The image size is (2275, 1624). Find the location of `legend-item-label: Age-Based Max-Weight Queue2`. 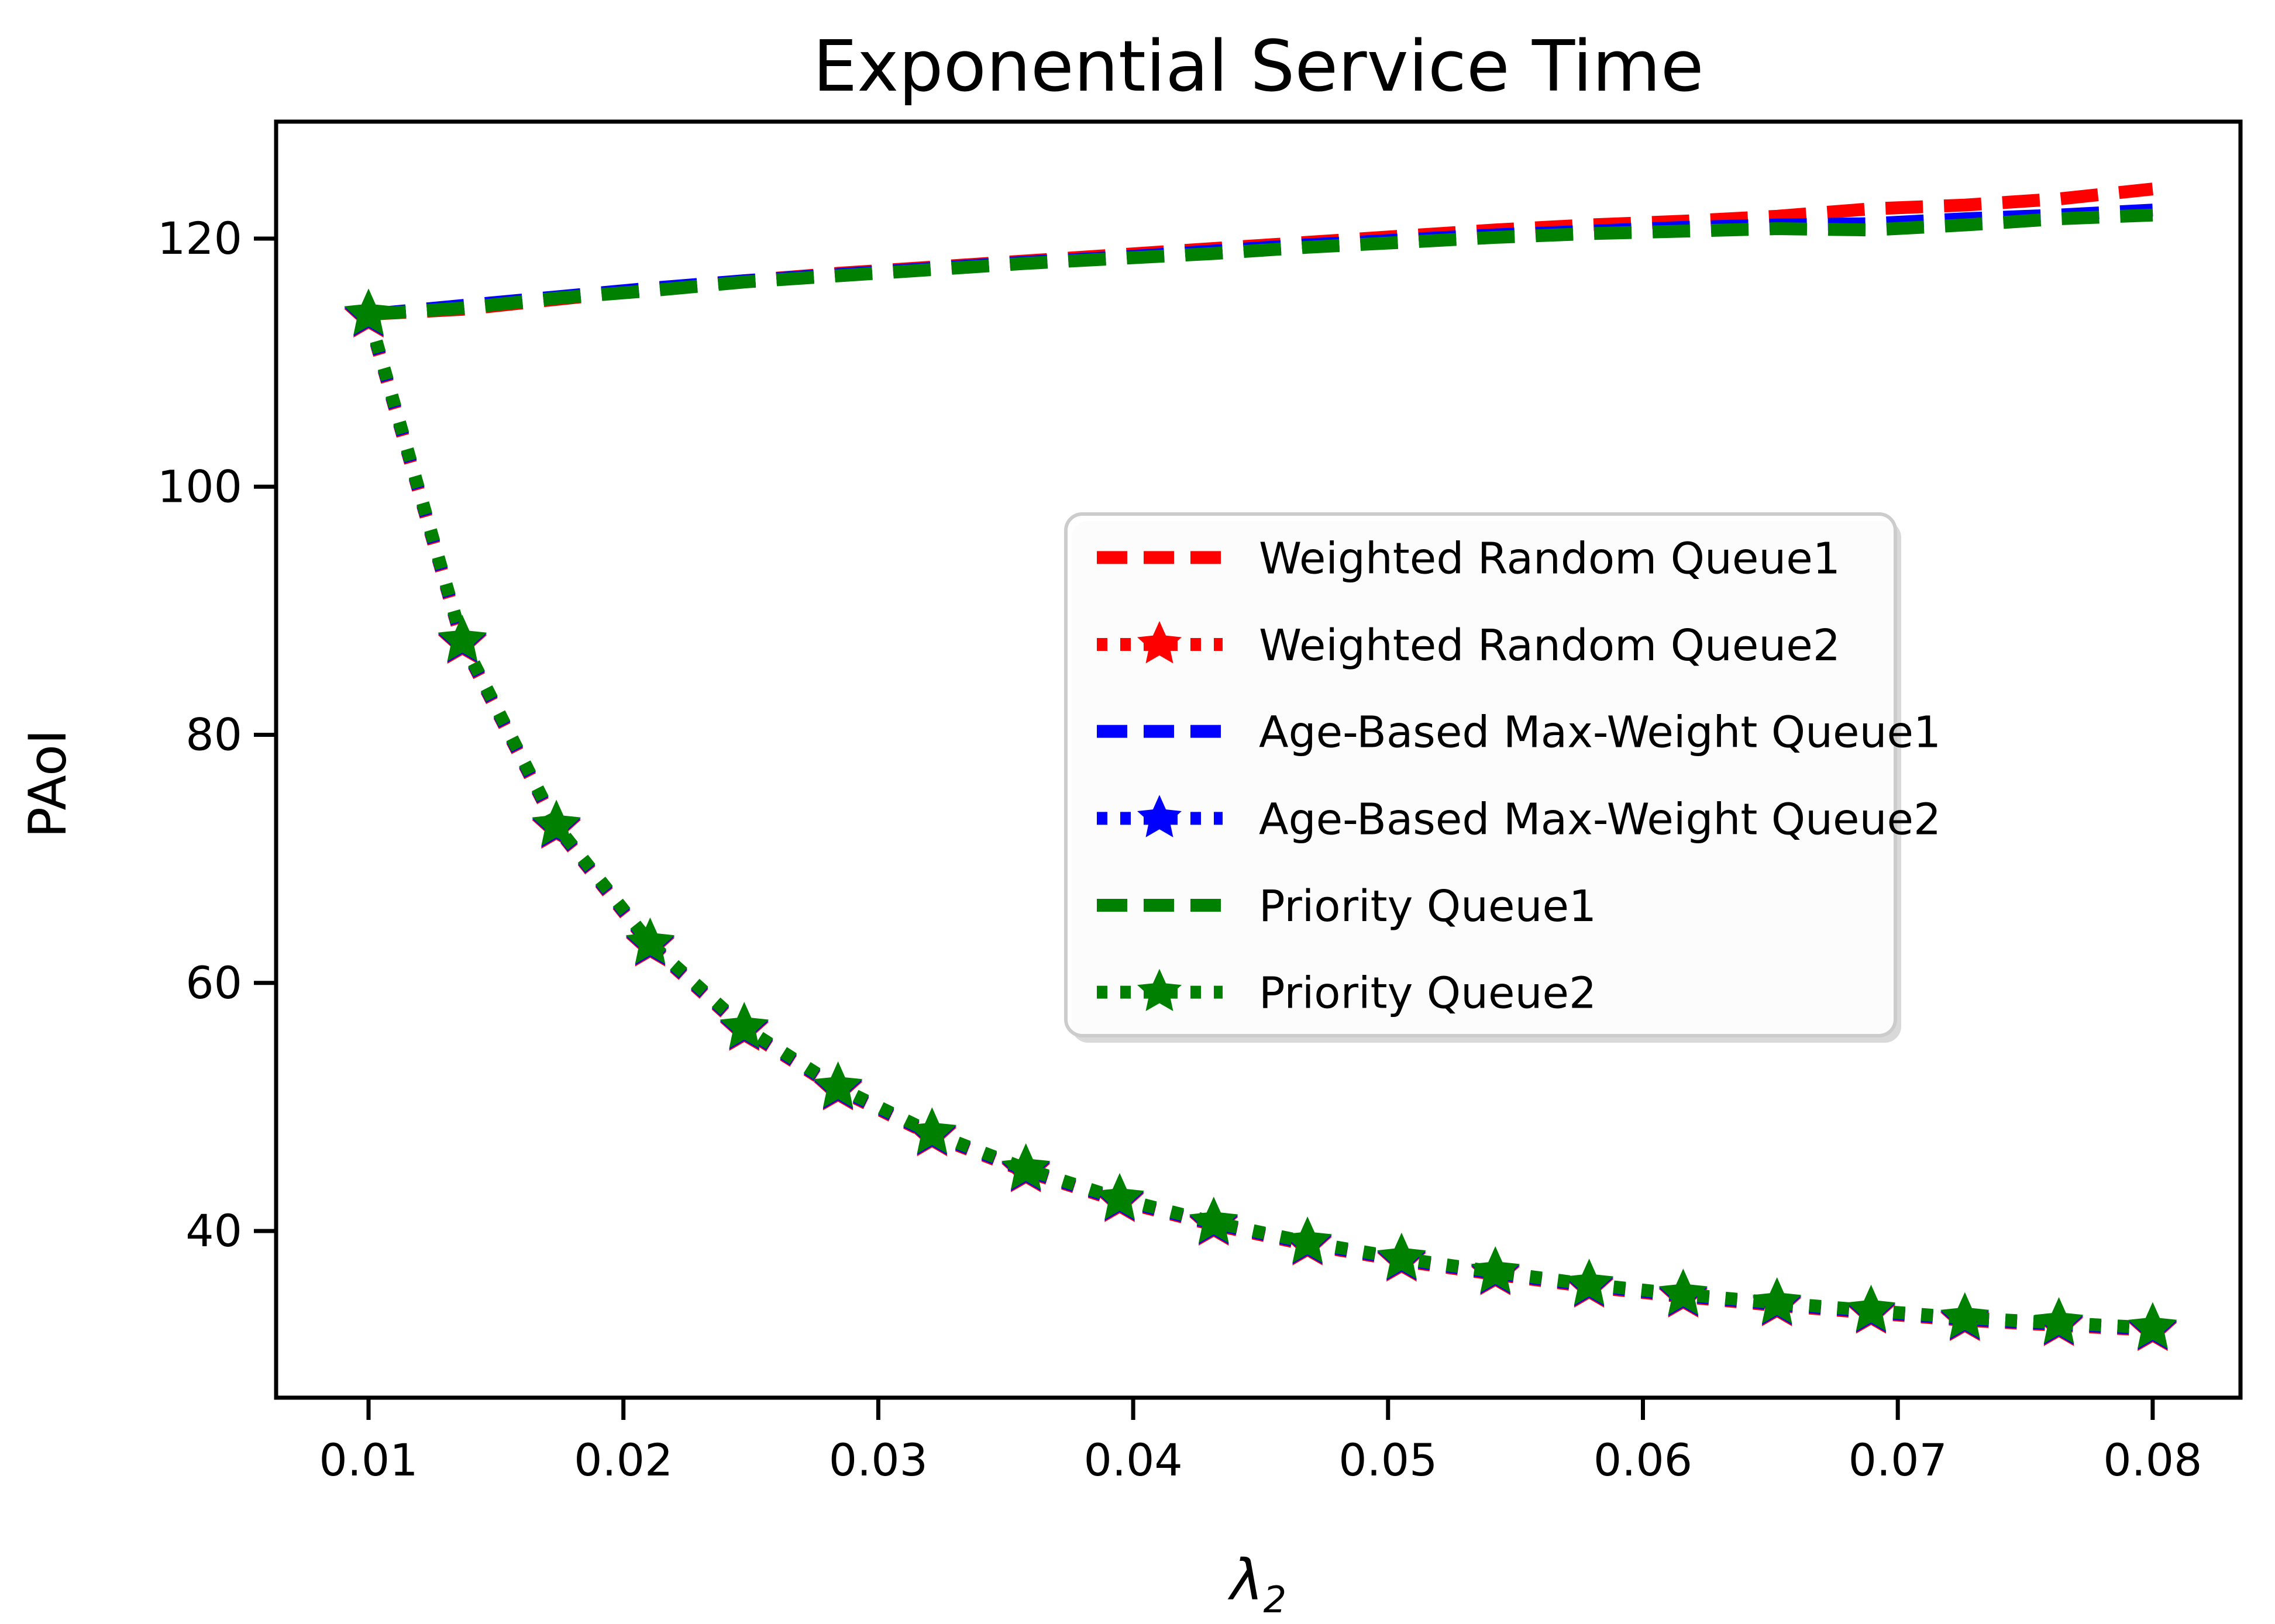

legend-item-label: Age-Based Max-Weight Queue2 is located at coordinates (1600, 819).